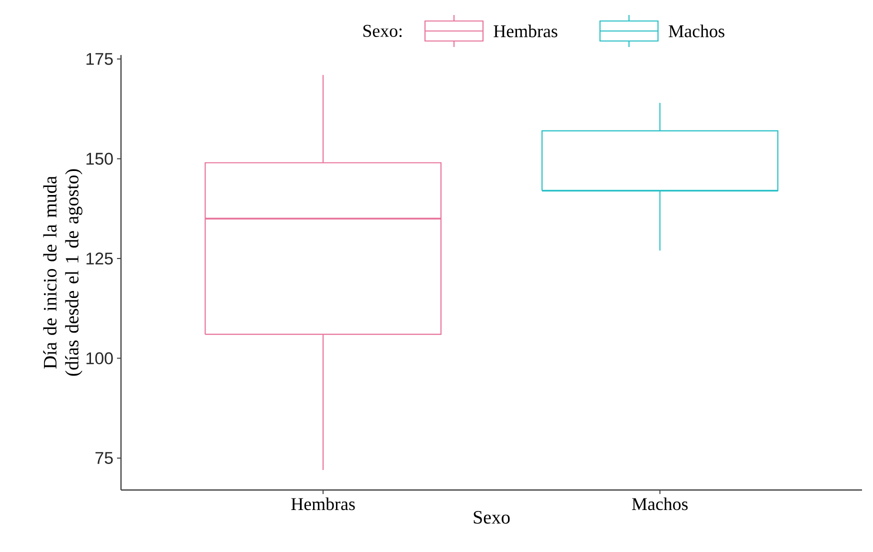 Image resolution: width=873 pixels, height=552 pixels. I want to click on legend-label: Hembras, so click(526, 31).